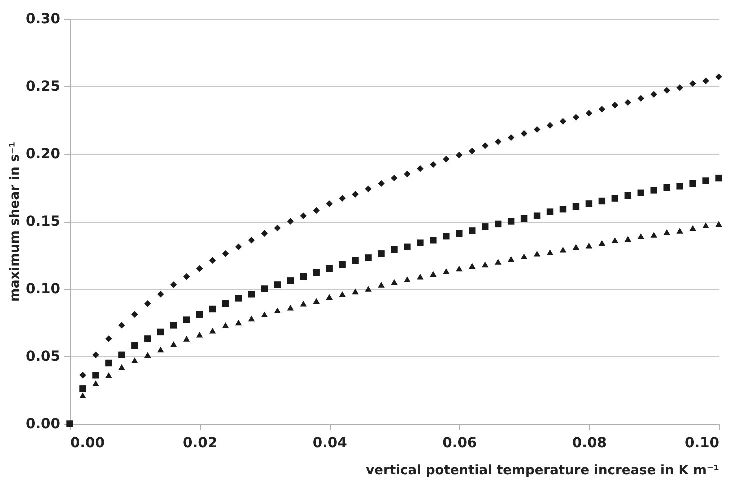  What do you see at coordinates (43, 424) in the screenshot?
I see `y-tick-label: 0.00` at bounding box center [43, 424].